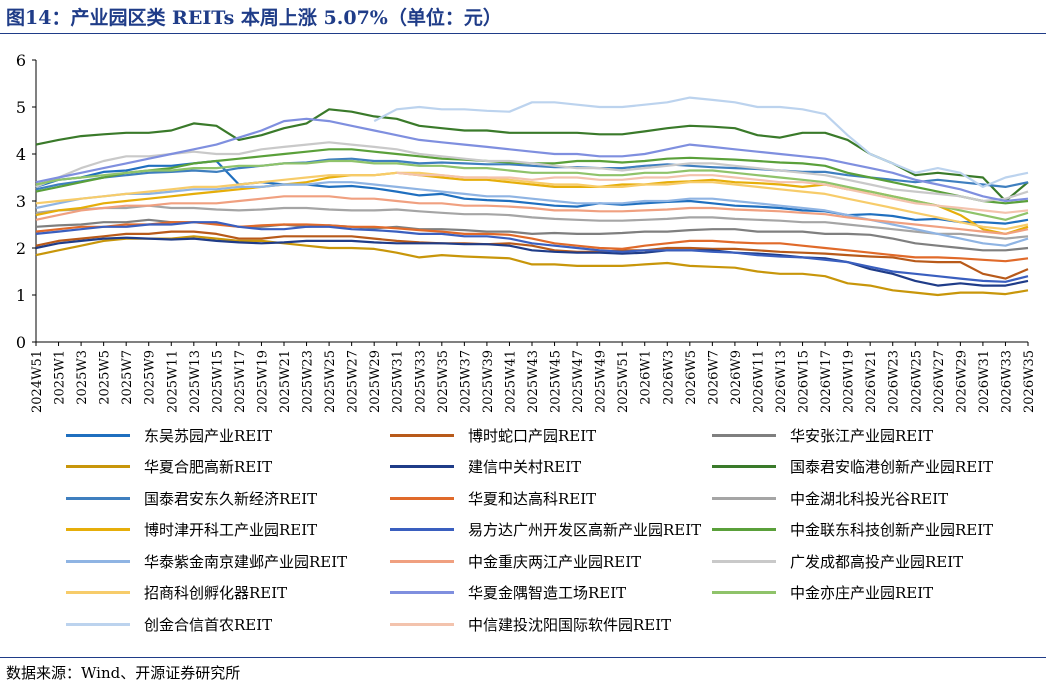 The width and height of the screenshot is (1046, 687). Describe the element at coordinates (713, 377) in the screenshot. I see `x-tick-label: 2026W7` at that location.